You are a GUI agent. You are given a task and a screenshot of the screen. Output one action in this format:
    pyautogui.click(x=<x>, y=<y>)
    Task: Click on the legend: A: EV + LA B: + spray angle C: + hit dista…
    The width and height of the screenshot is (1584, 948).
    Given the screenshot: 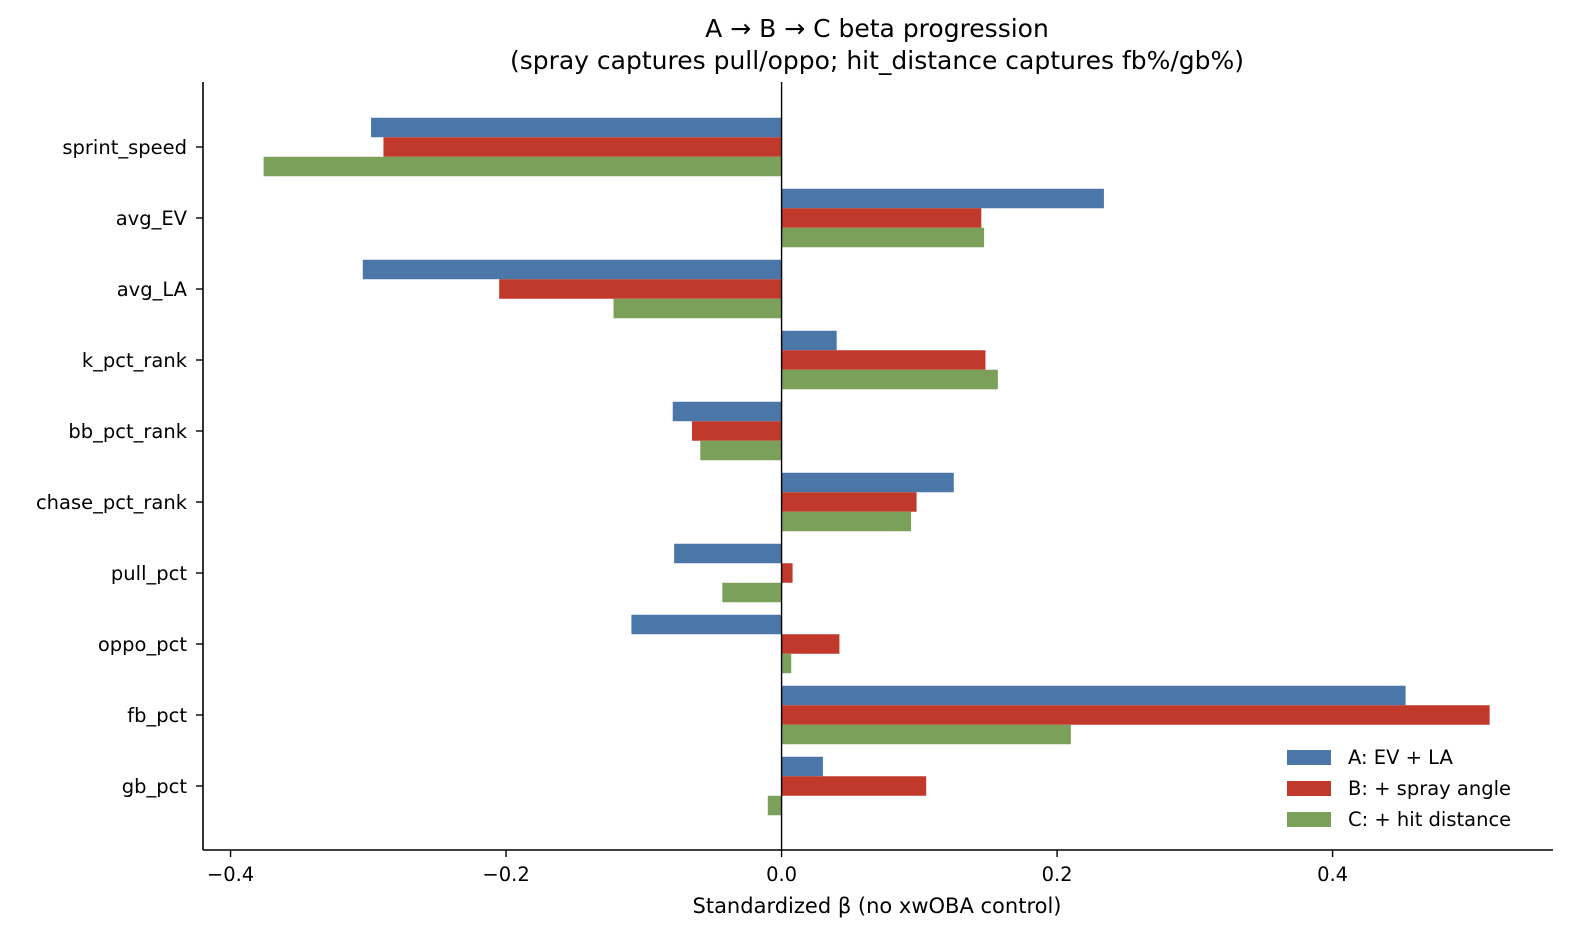 What is the action you would take?
    pyautogui.click(x=1399, y=788)
    